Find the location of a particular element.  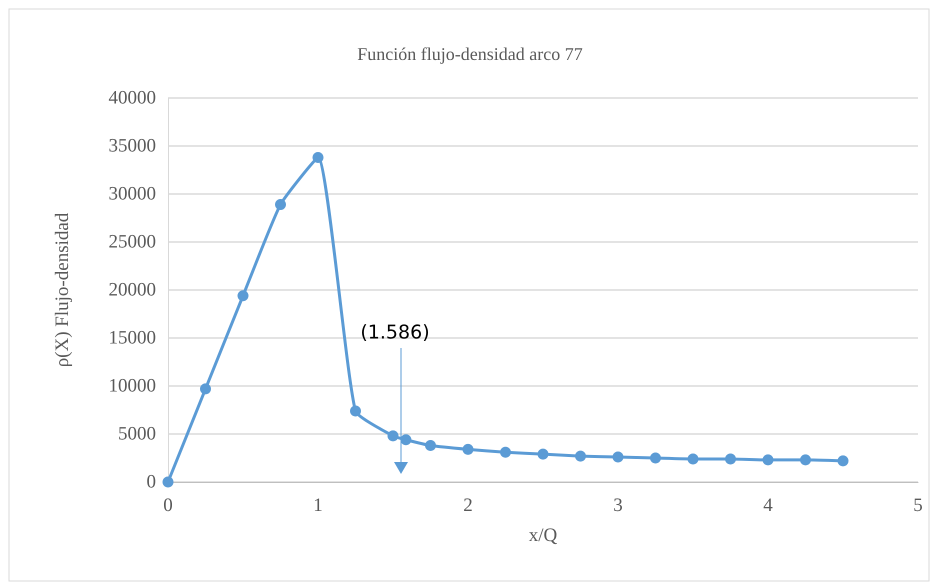

y-tick-label: 0 is located at coordinates (151, 482).